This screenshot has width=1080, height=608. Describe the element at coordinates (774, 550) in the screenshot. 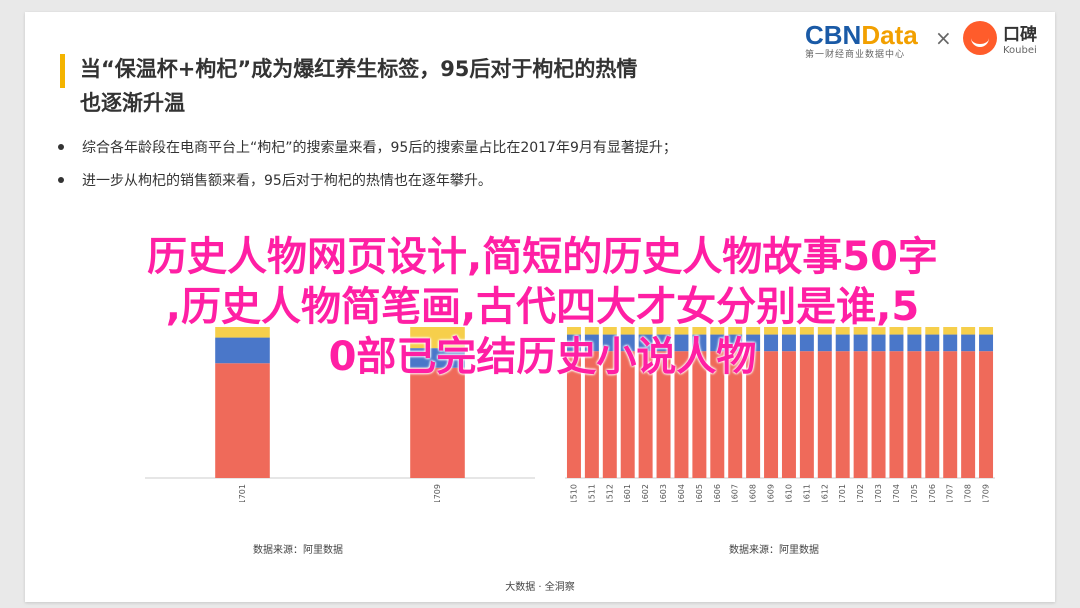

I see `right-chart-source: 数据来源：阿里数据` at that location.